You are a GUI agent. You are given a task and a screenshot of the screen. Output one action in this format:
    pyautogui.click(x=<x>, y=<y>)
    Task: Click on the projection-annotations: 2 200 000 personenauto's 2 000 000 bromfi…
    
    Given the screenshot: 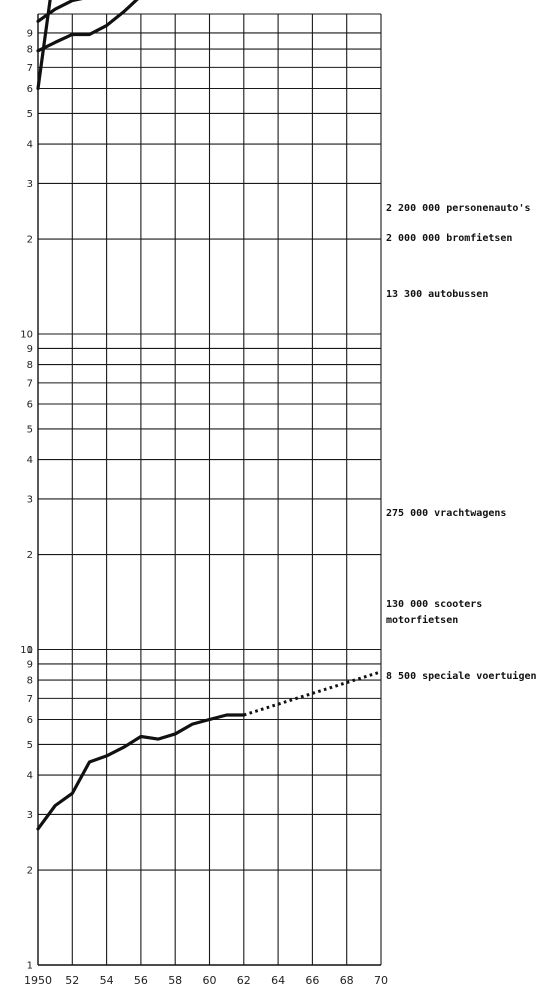 What is the action you would take?
    pyautogui.click(x=461, y=442)
    